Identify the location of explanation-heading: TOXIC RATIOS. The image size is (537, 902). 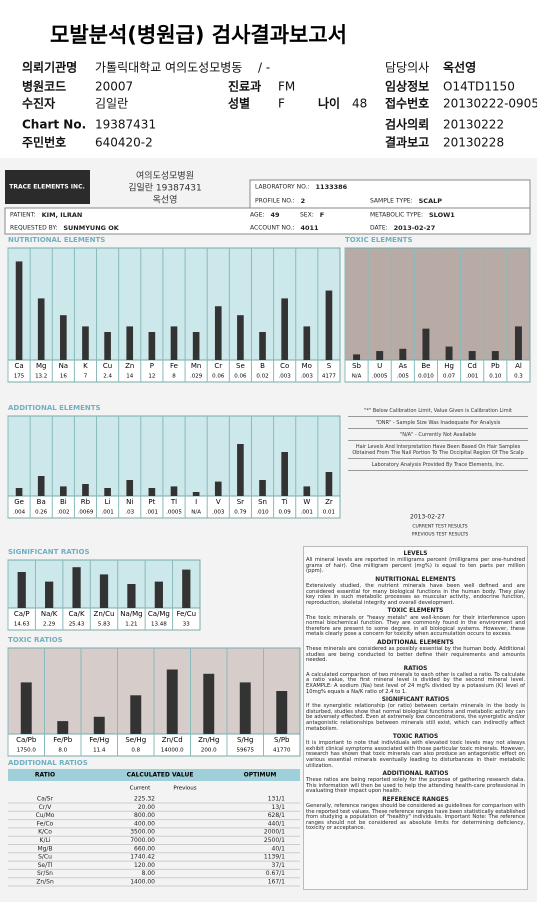
(415, 737).